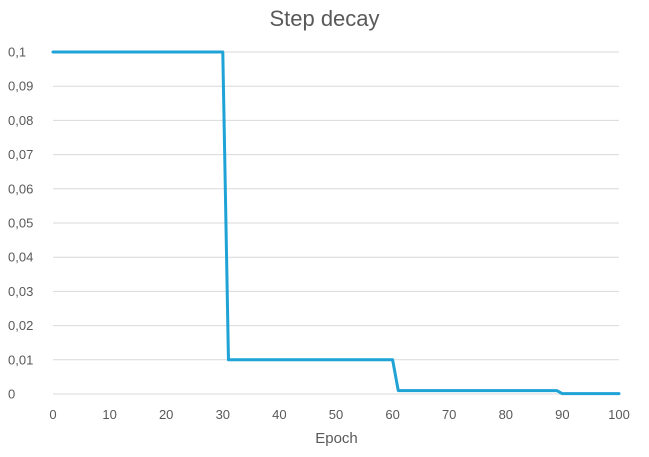 The image size is (649, 457). Describe the element at coordinates (619, 414) in the screenshot. I see `x-tick-label: 100` at that location.